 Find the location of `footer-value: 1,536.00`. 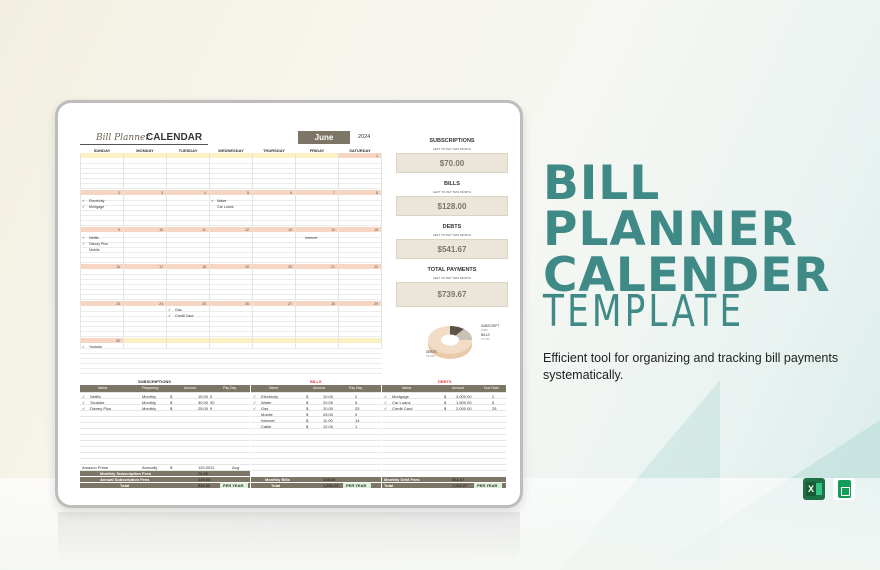

footer-value: 1,536.00 is located at coordinates (331, 485).